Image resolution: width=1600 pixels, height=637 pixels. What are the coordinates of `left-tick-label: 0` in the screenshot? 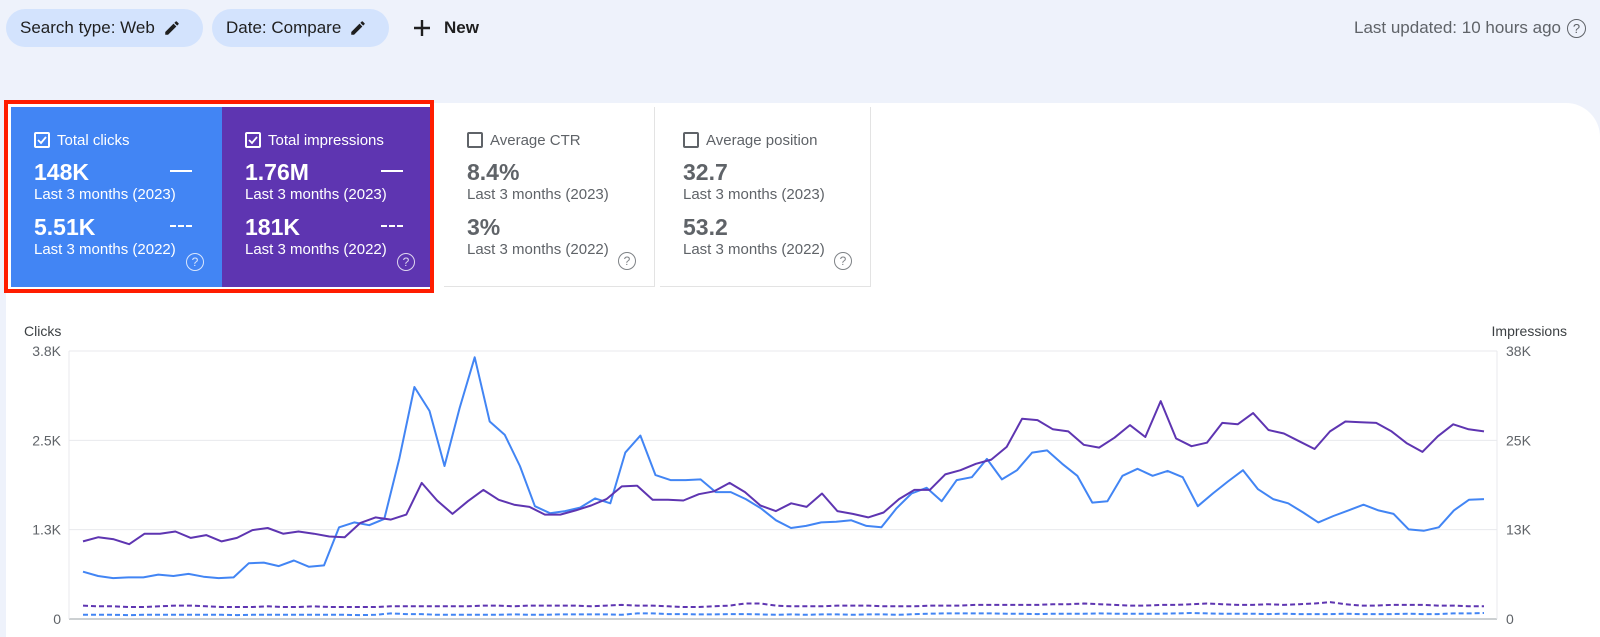 It's located at (57, 619).